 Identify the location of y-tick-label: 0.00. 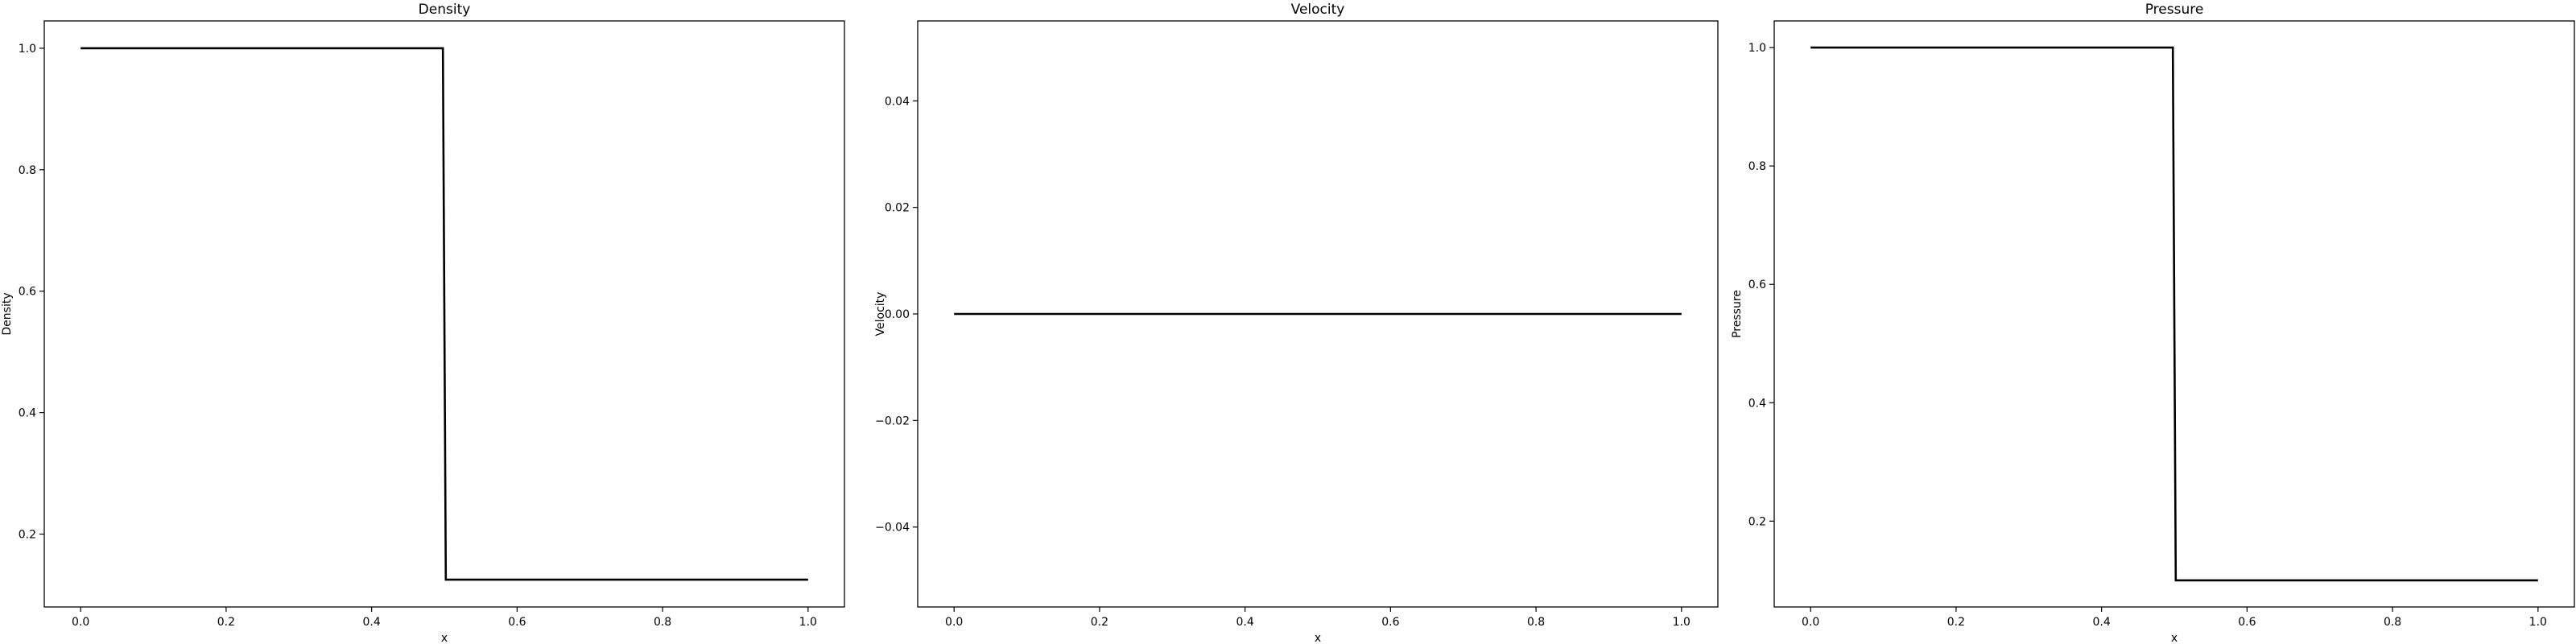
(897, 314).